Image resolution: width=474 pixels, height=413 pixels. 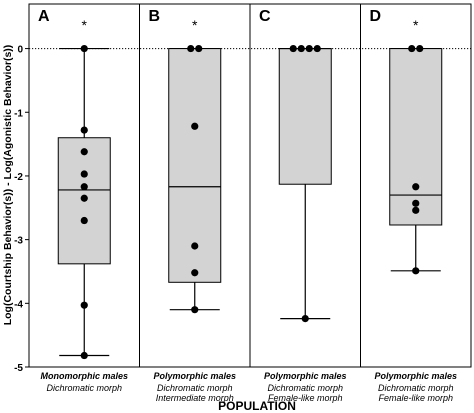 What do you see at coordinates (18, 241) in the screenshot?
I see `y-tick-label: -3` at bounding box center [18, 241].